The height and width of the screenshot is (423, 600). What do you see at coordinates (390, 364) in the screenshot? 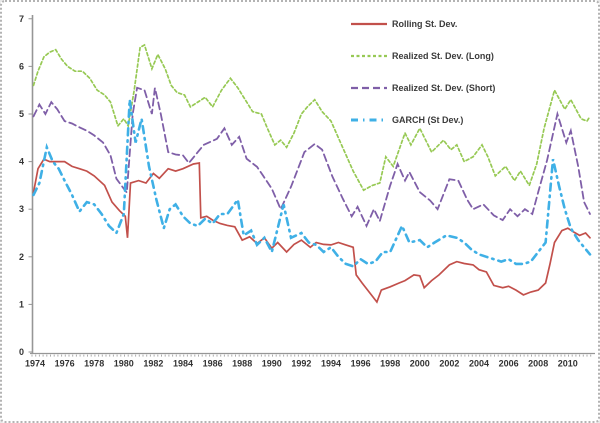
I see `svg-text: 1998` at bounding box center [390, 364].